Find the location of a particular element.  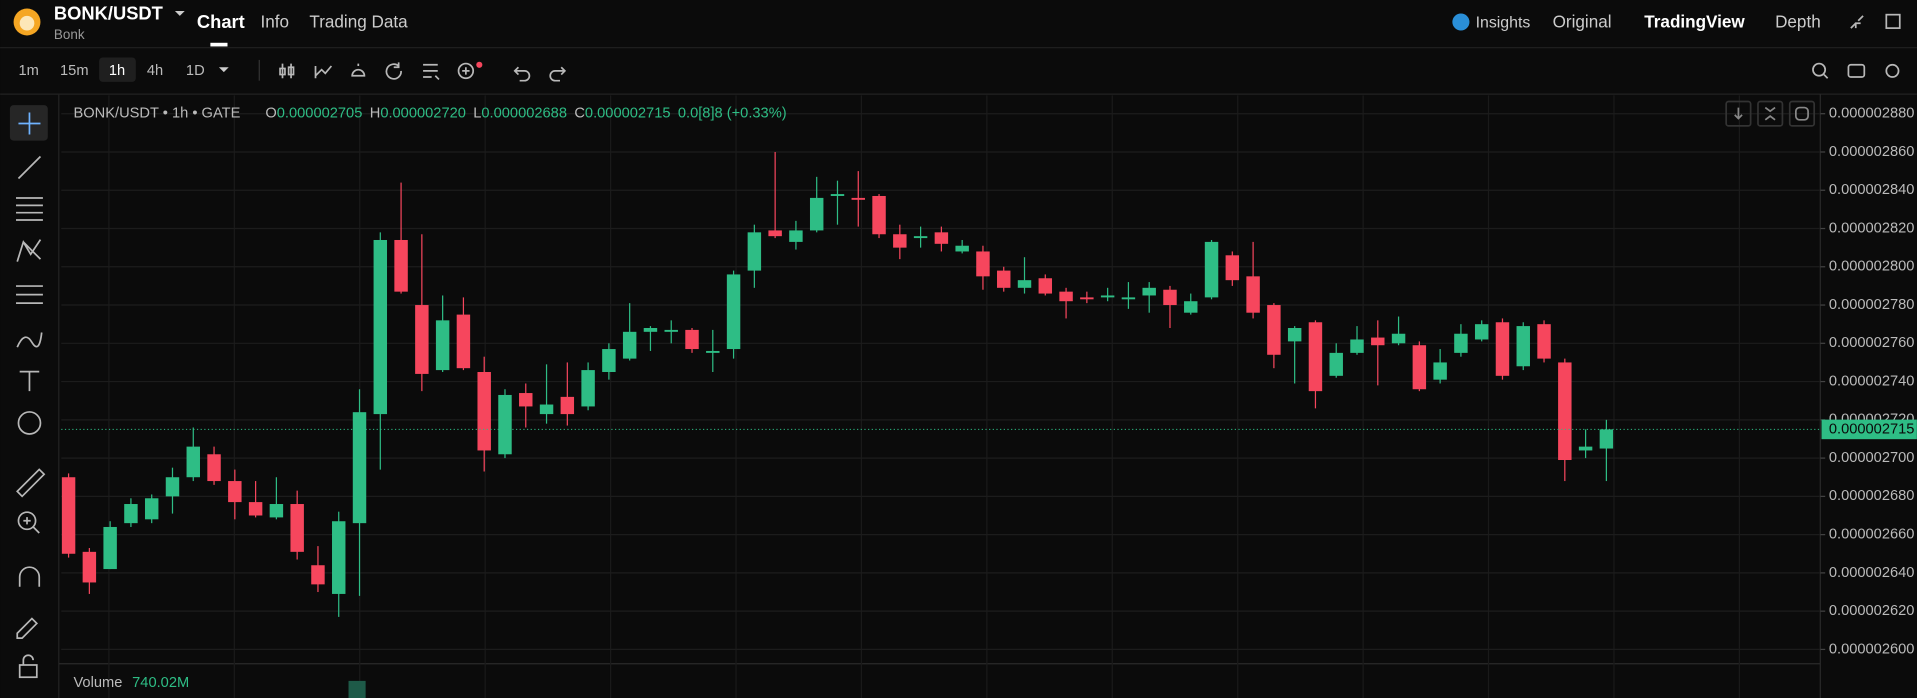

add-icon is located at coordinates (466, 71).